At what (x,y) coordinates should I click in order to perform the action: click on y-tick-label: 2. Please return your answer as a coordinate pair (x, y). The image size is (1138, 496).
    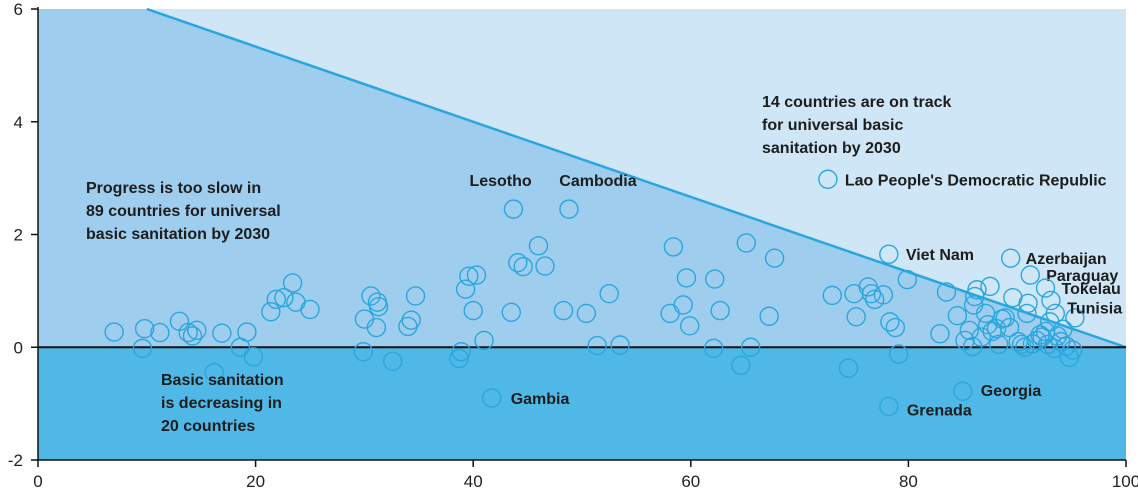
    Looking at the image, I should click on (18, 235).